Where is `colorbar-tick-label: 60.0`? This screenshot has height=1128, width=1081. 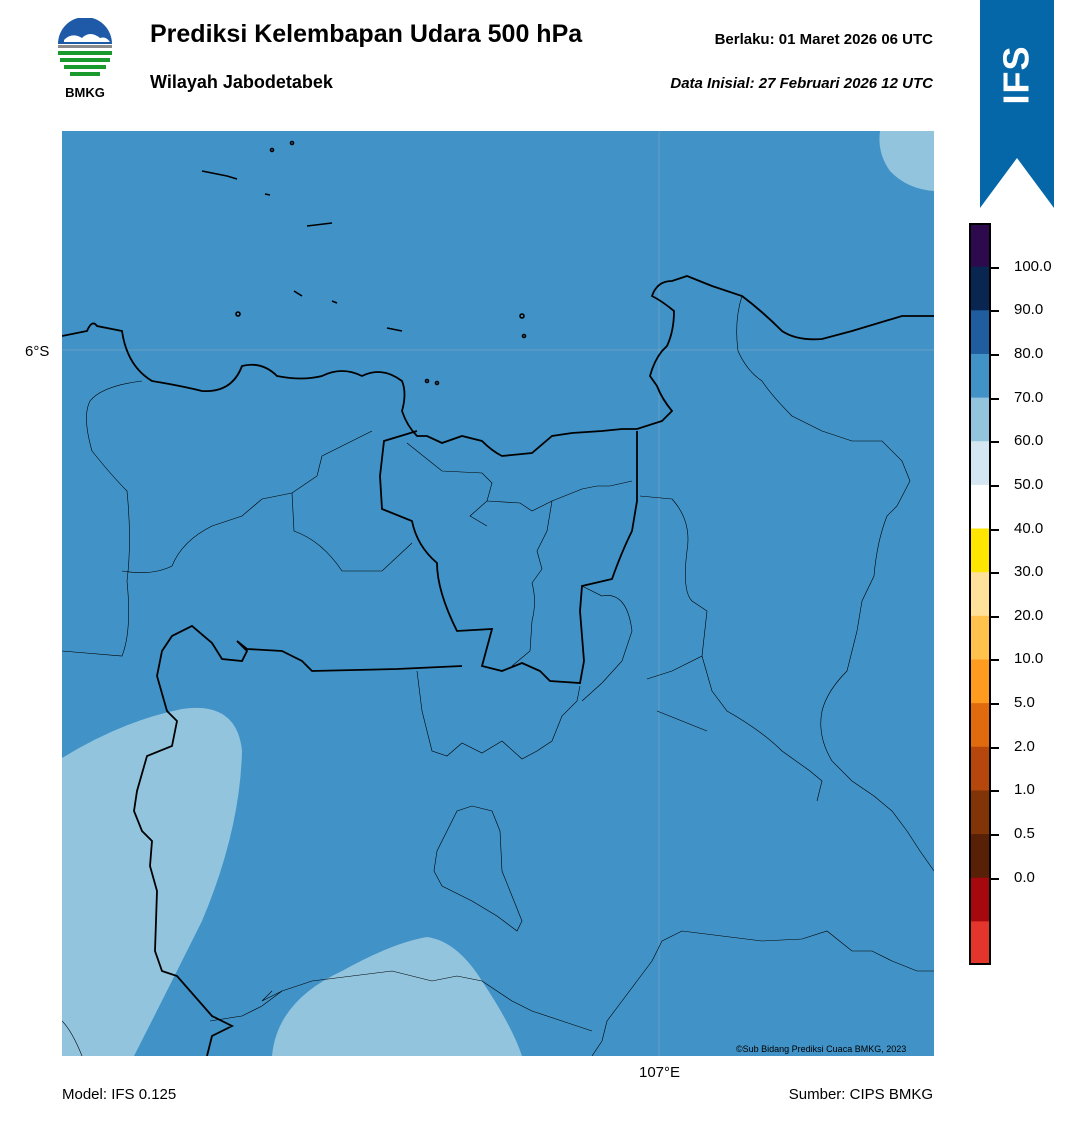 colorbar-tick-label: 60.0 is located at coordinates (1029, 441).